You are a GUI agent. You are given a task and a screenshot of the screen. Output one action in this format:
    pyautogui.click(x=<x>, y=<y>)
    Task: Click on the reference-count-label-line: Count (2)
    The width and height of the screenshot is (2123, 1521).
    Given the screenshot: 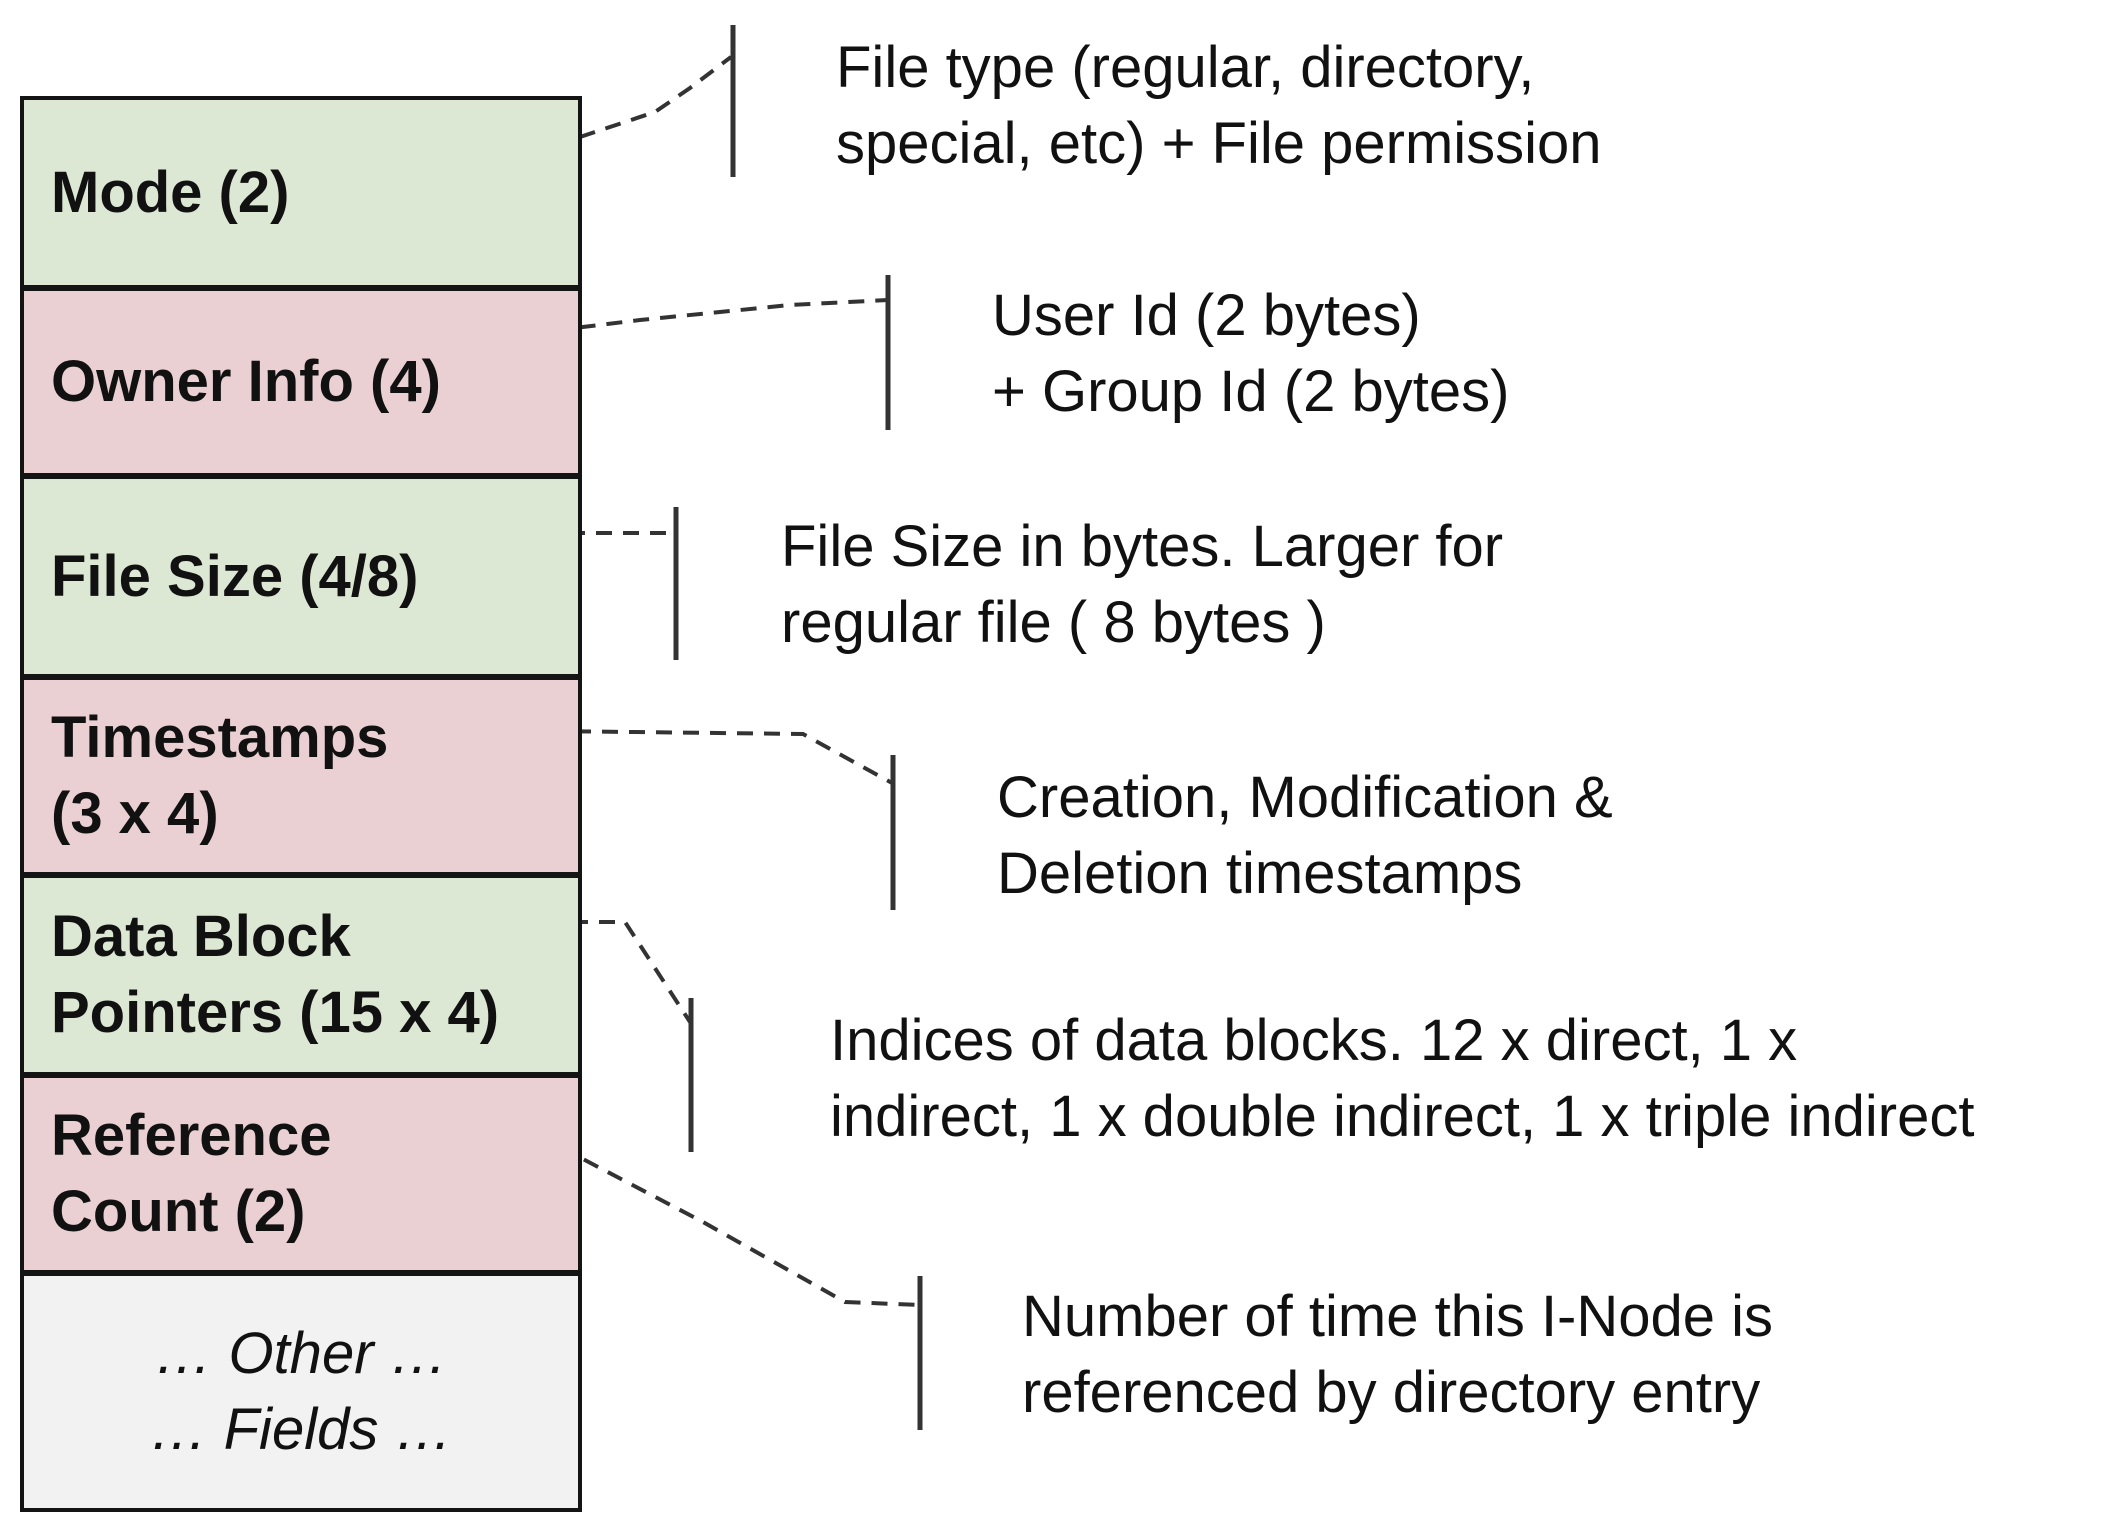 What is the action you would take?
    pyautogui.click(x=178, y=1211)
    